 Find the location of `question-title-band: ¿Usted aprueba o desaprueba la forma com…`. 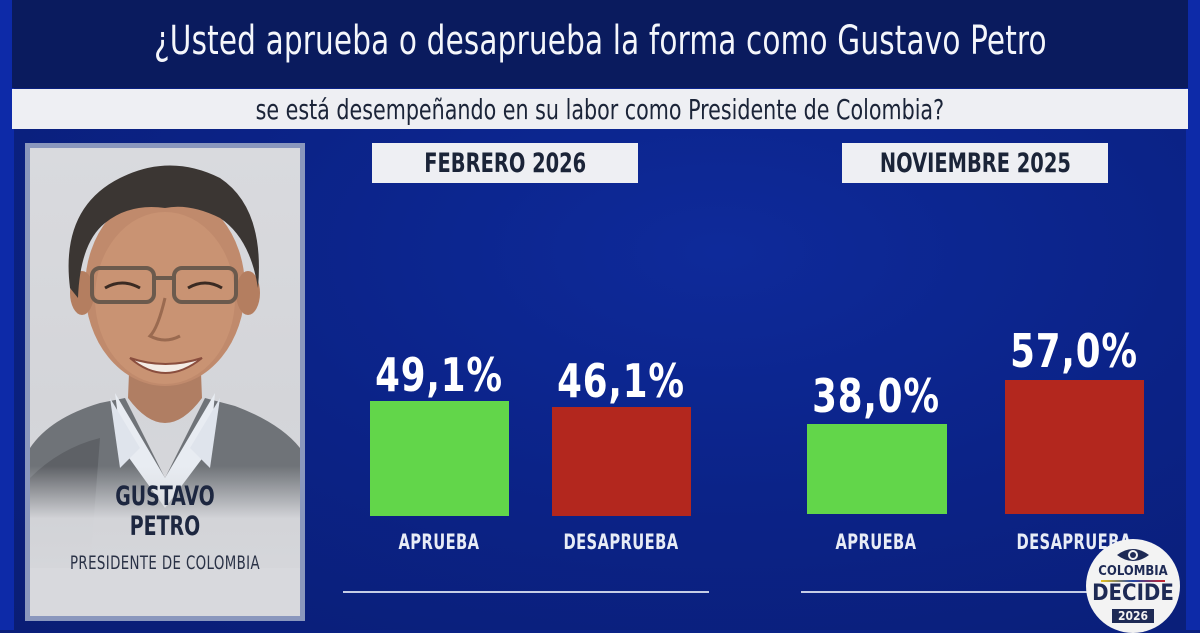

question-title-band: ¿Usted aprueba o desaprueba la forma com… is located at coordinates (600, 44).